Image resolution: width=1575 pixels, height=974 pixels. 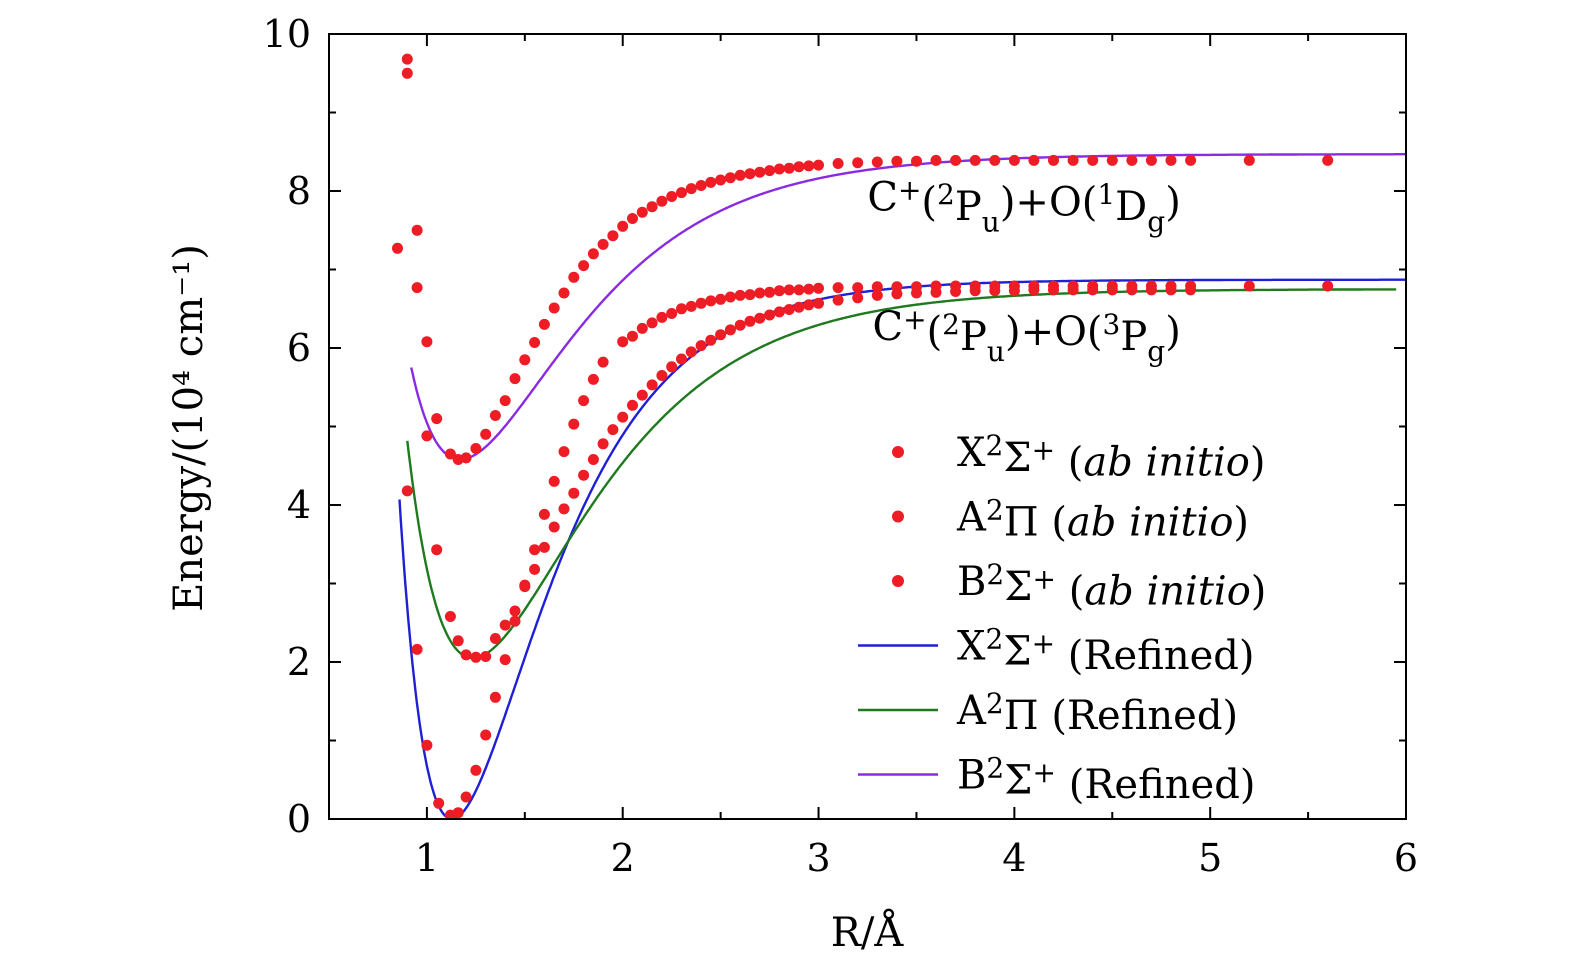 What do you see at coordinates (1106, 650) in the screenshot?
I see `legend-label: X2Σ+​ (Refined)` at bounding box center [1106, 650].